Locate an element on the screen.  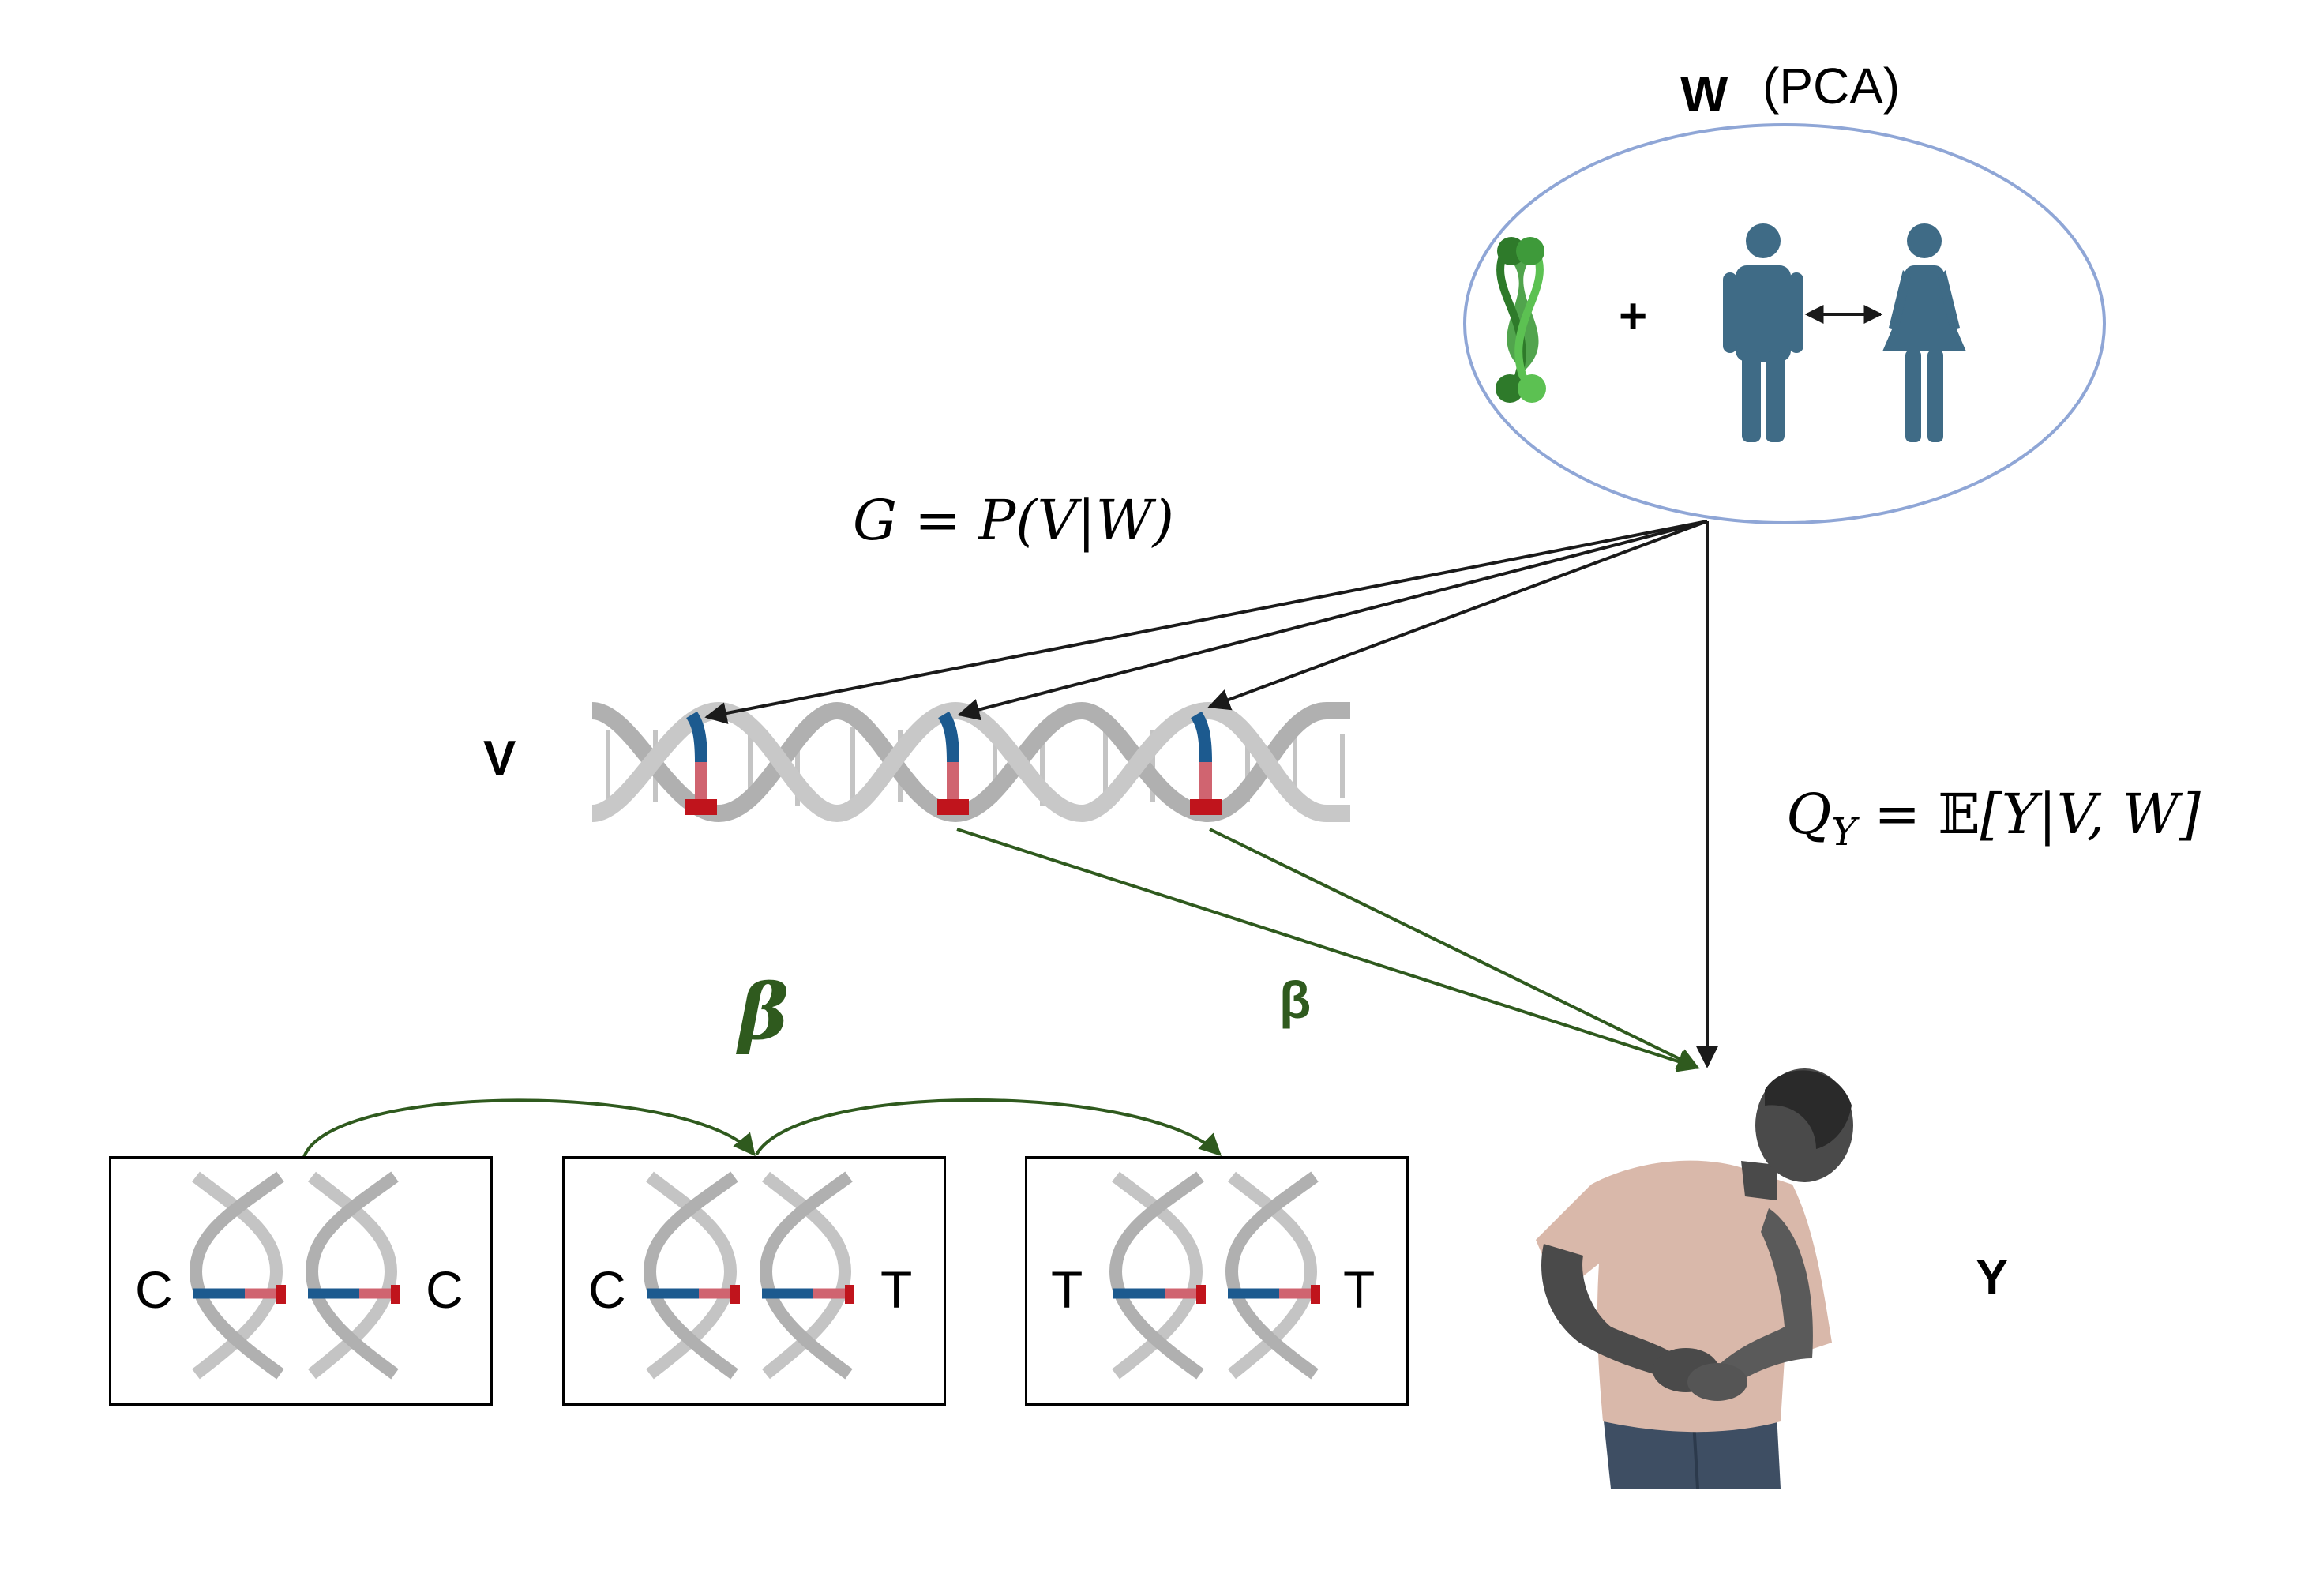
v-to-y-arrows is located at coordinates (1328, 950).